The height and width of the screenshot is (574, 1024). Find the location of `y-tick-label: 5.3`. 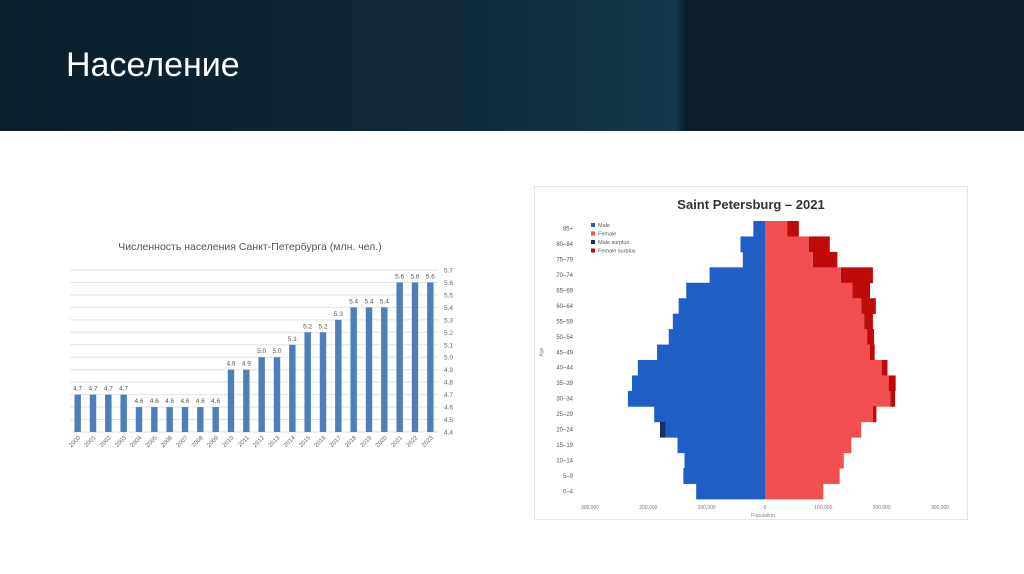

y-tick-label: 5.3 is located at coordinates (448, 320).